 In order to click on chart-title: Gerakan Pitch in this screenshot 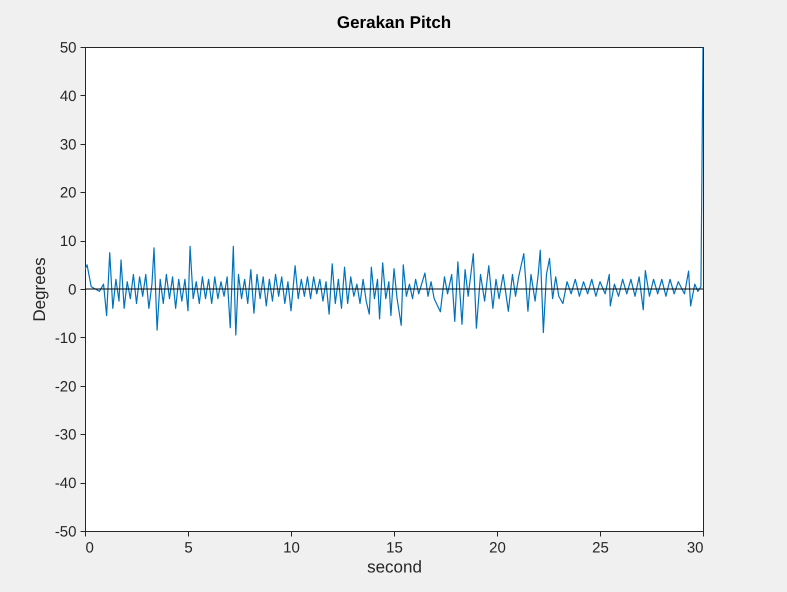, I will do `click(394, 22)`.